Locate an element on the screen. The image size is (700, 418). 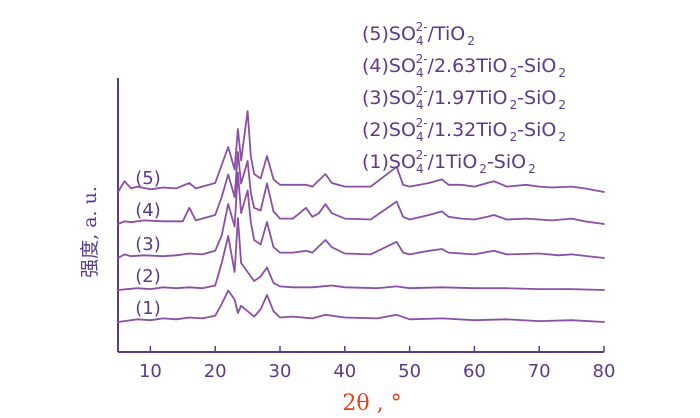
curve-labels: (1) (2) (3) (4) (5) is located at coordinates (148, 243).